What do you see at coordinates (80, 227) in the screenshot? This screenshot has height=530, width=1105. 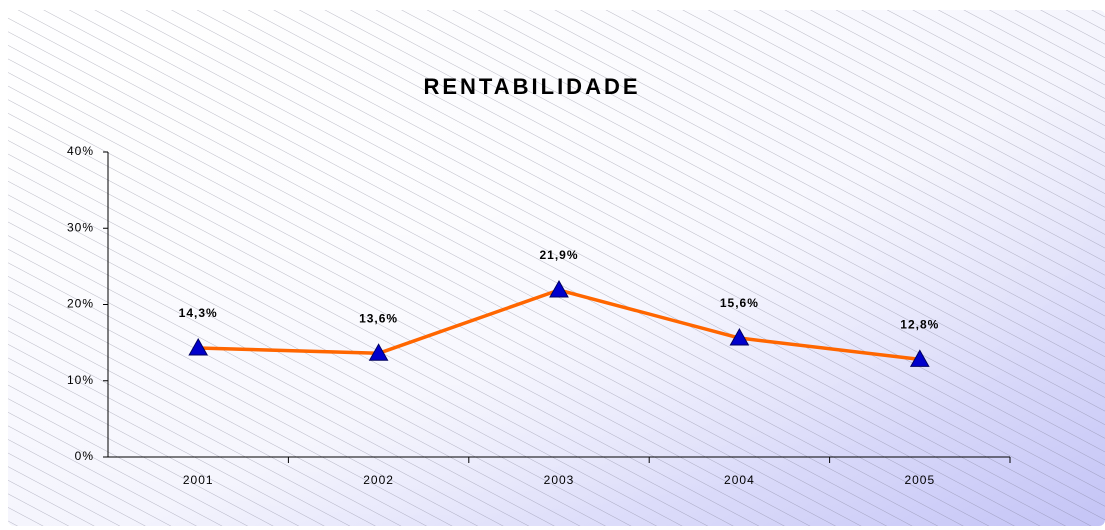 I see `y-tick-label: 30%` at bounding box center [80, 227].